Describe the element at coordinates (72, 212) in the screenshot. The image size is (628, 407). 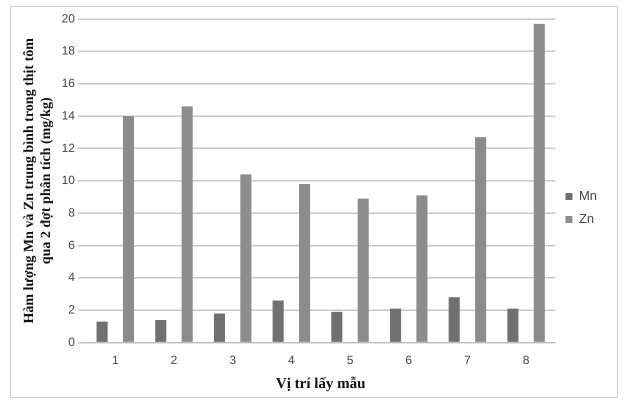
I see `y-tick-label: 8` at that location.